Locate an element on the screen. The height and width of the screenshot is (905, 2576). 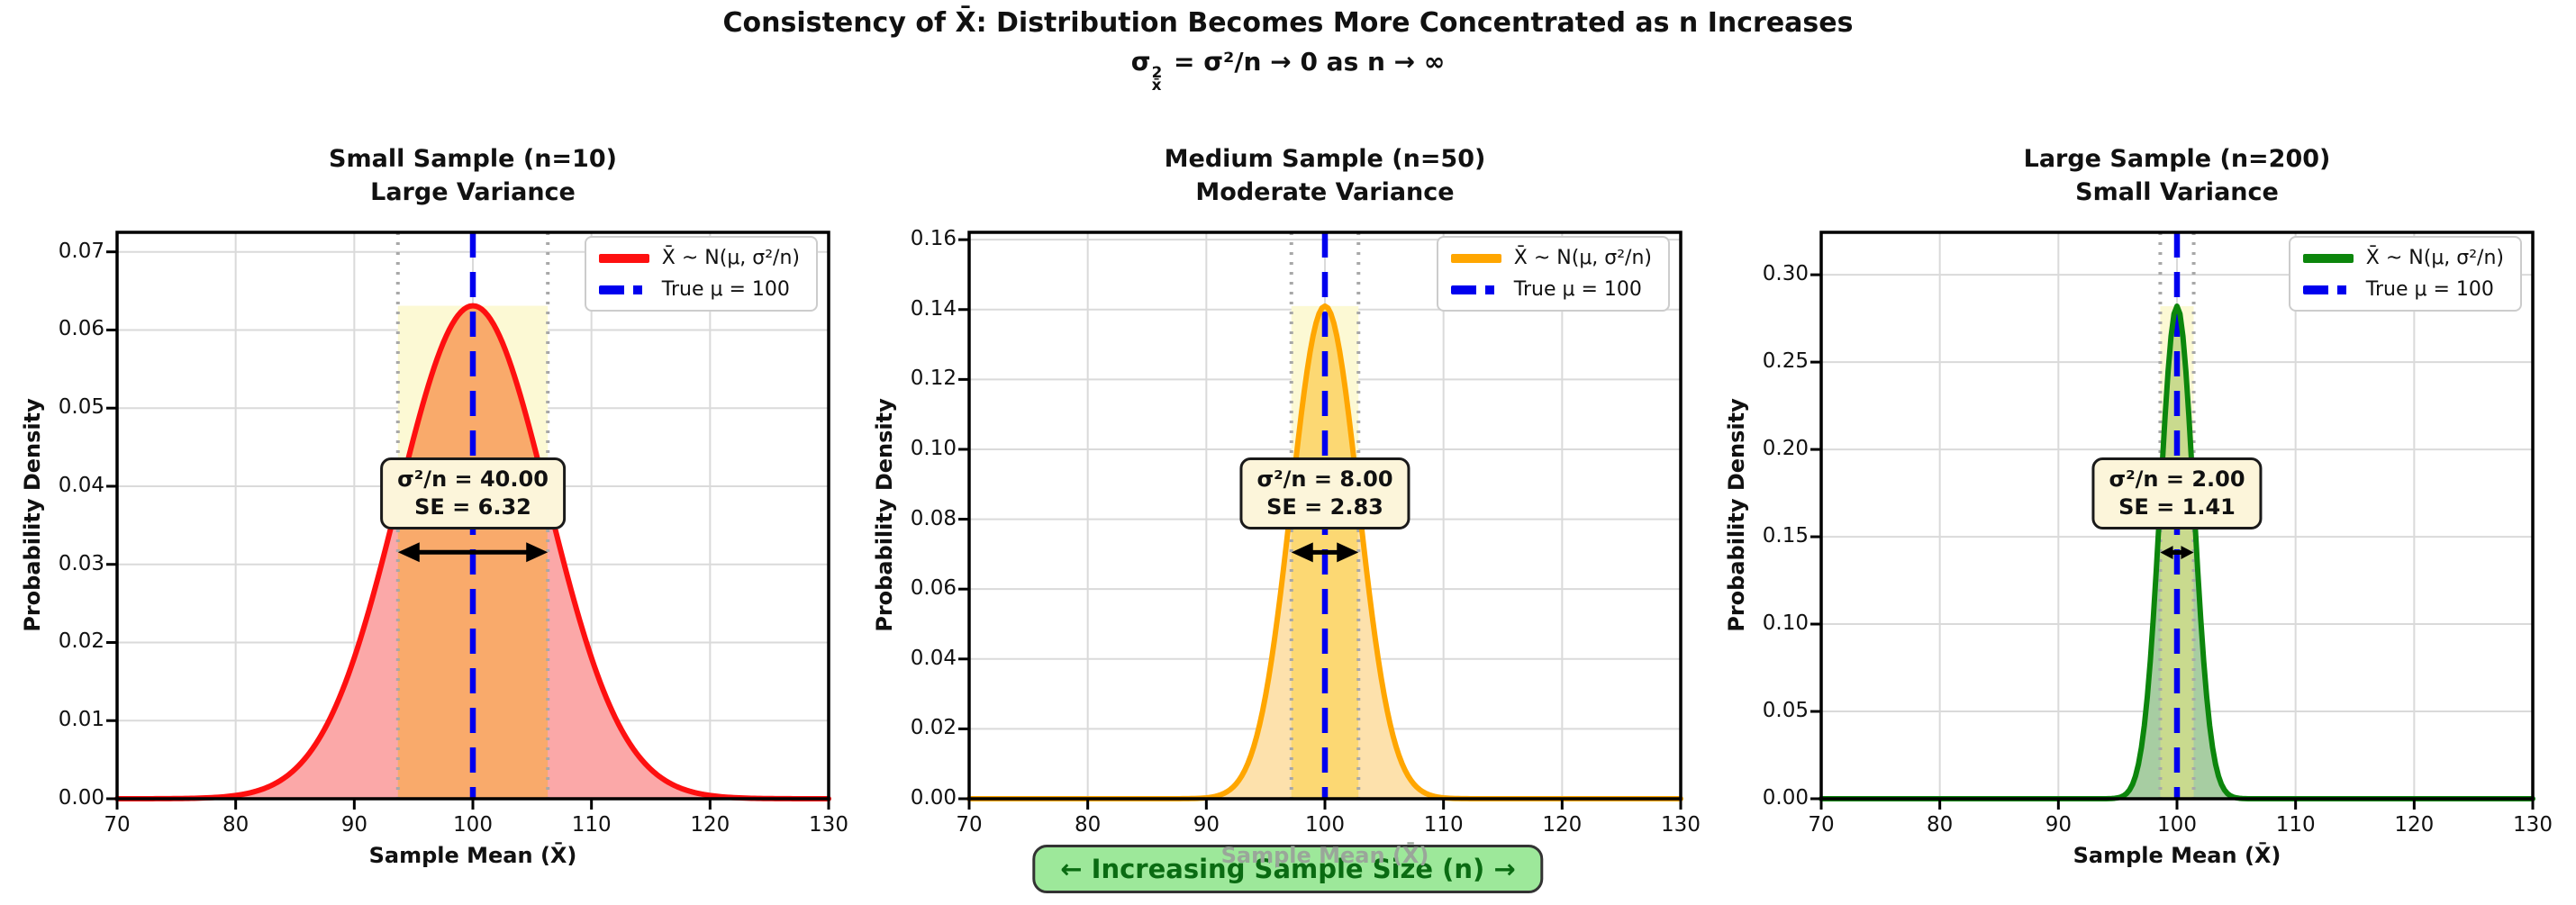
y-tick-label: 0.12 is located at coordinates (934, 379).